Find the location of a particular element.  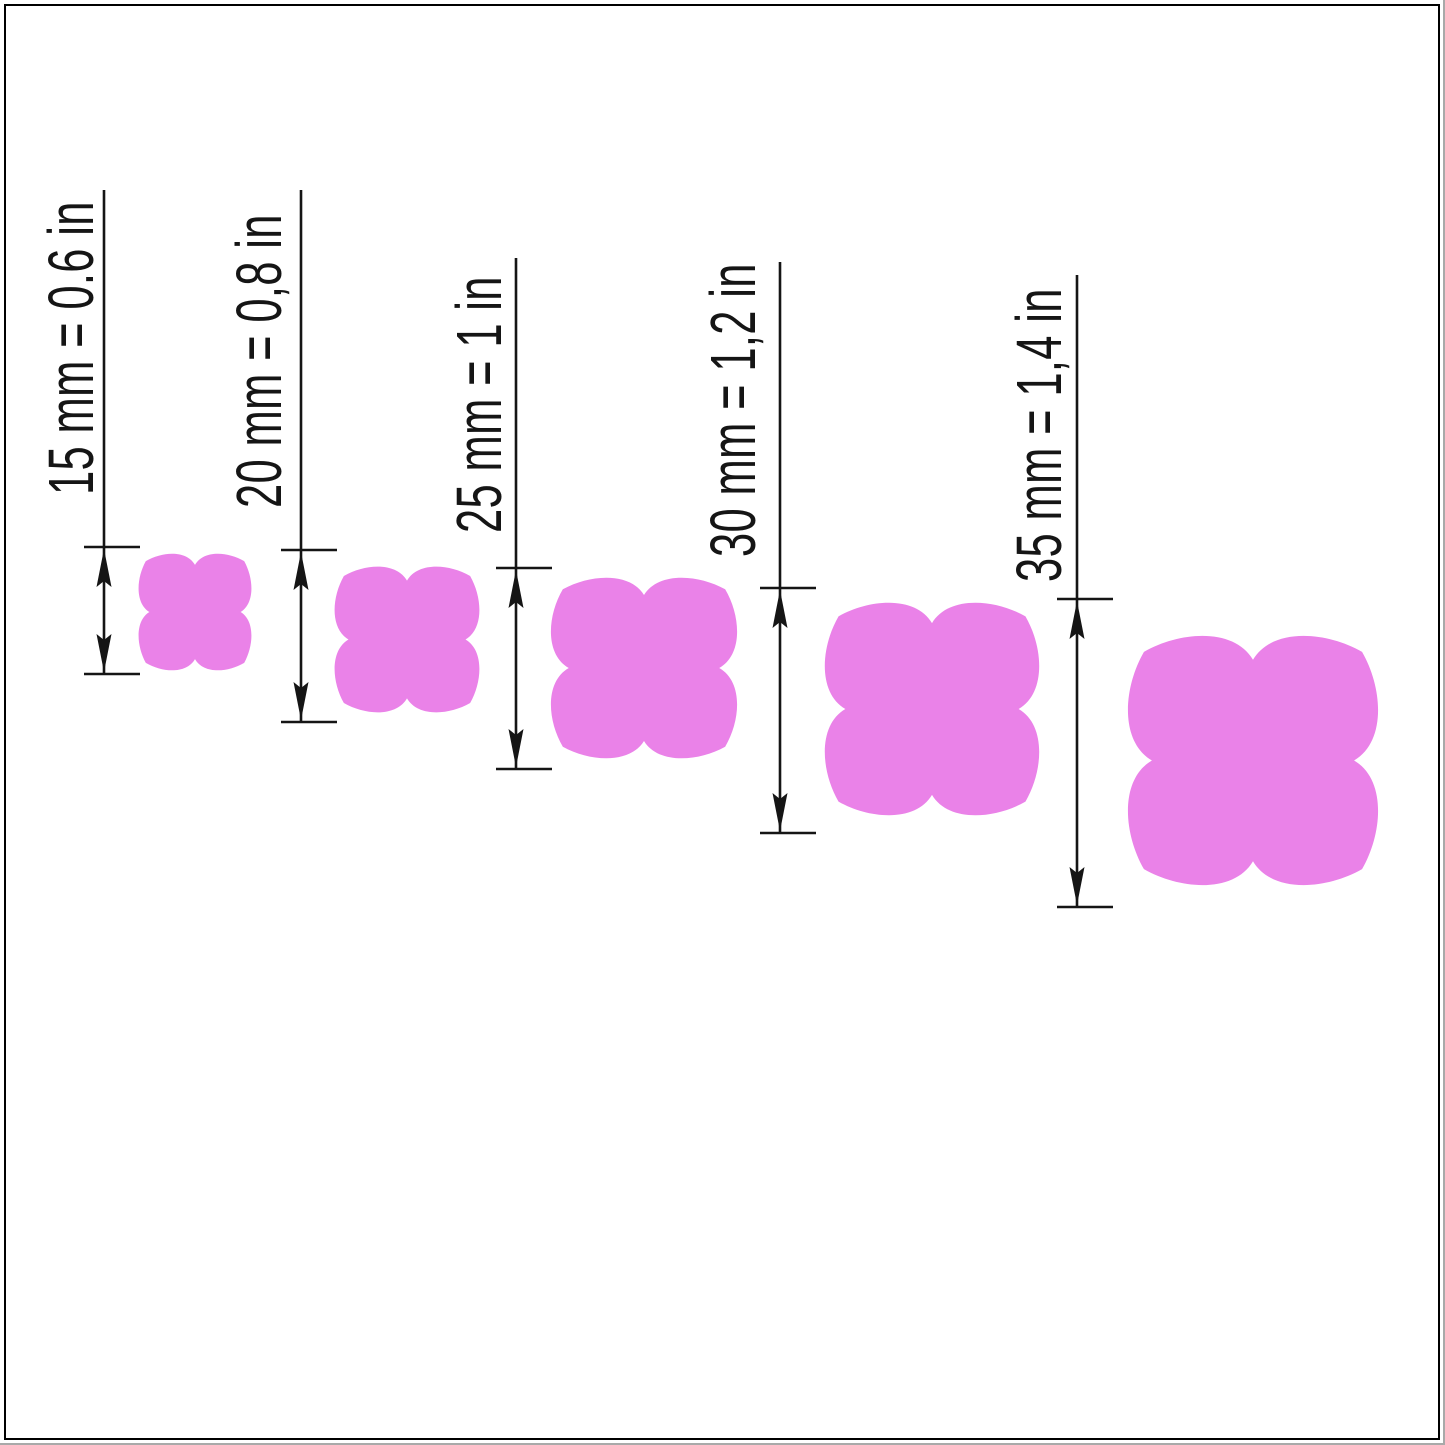

dimension-group-30mm is located at coordinates (788, 548).